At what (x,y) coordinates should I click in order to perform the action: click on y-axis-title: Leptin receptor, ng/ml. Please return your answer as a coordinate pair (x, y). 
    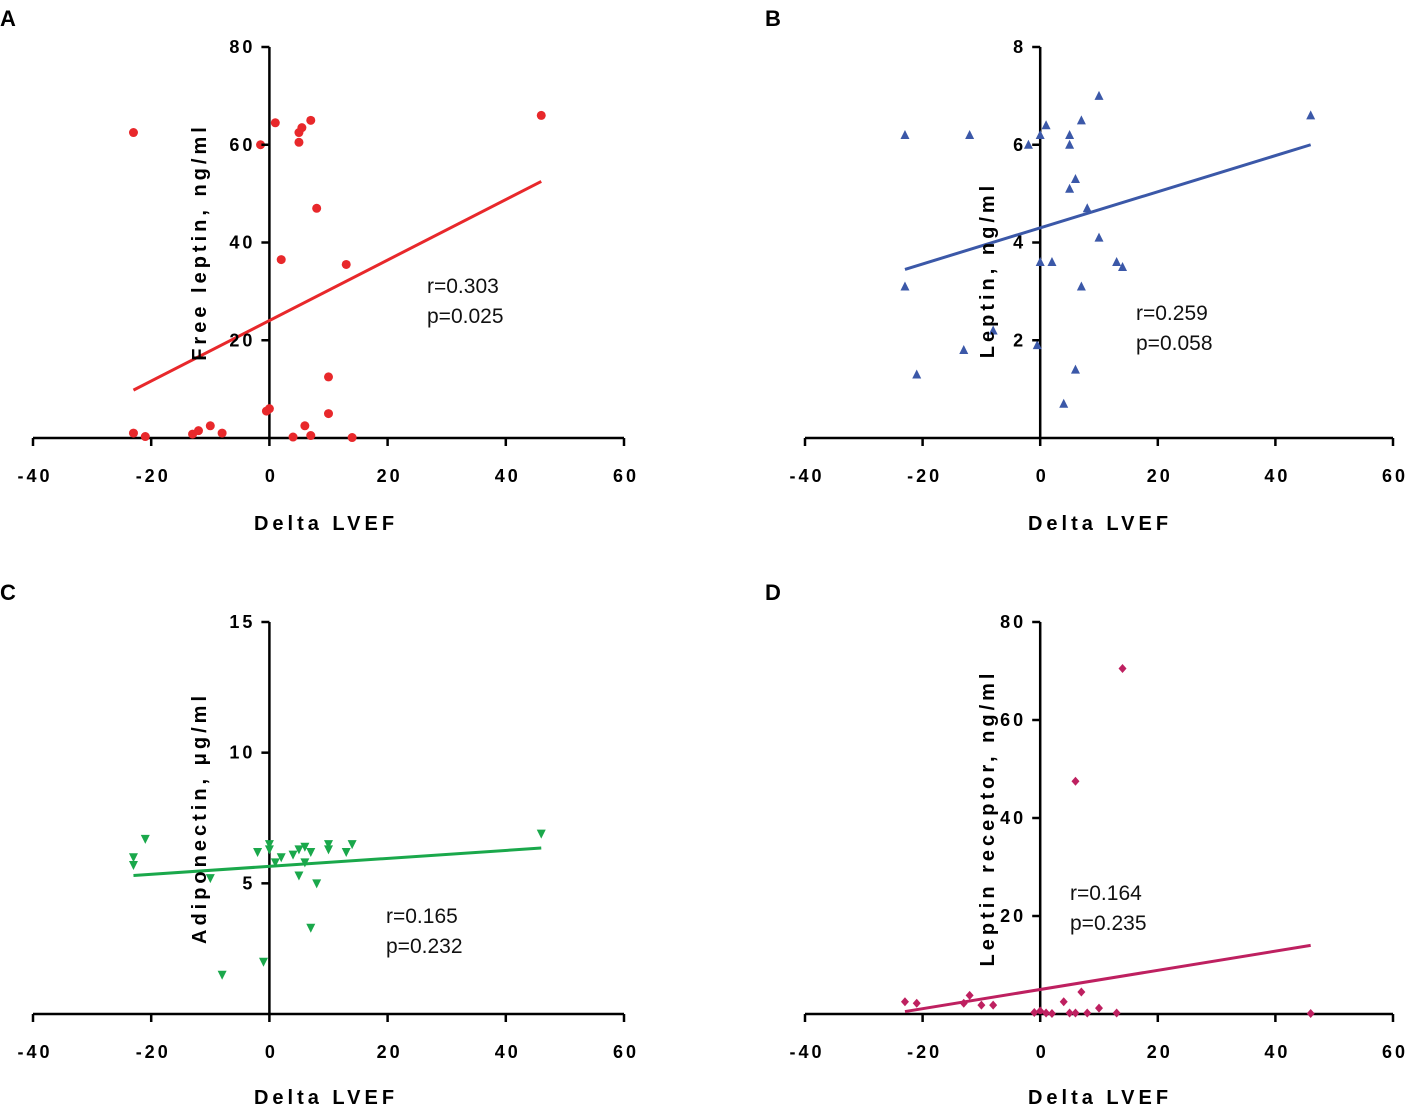
    Looking at the image, I should click on (988, 818).